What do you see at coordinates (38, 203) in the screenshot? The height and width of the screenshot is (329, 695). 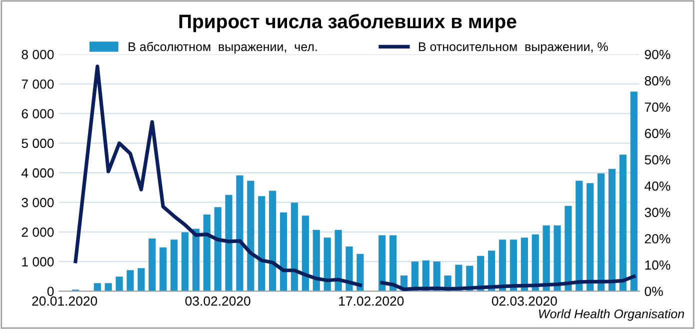 I see `y-tick-label: 3 000` at bounding box center [38, 203].